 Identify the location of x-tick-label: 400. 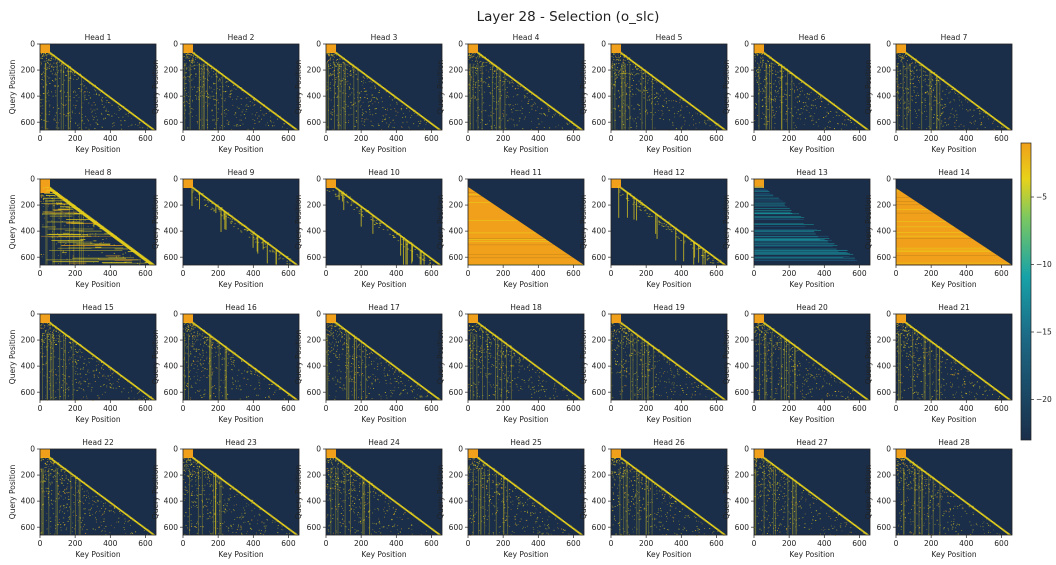
(966, 138).